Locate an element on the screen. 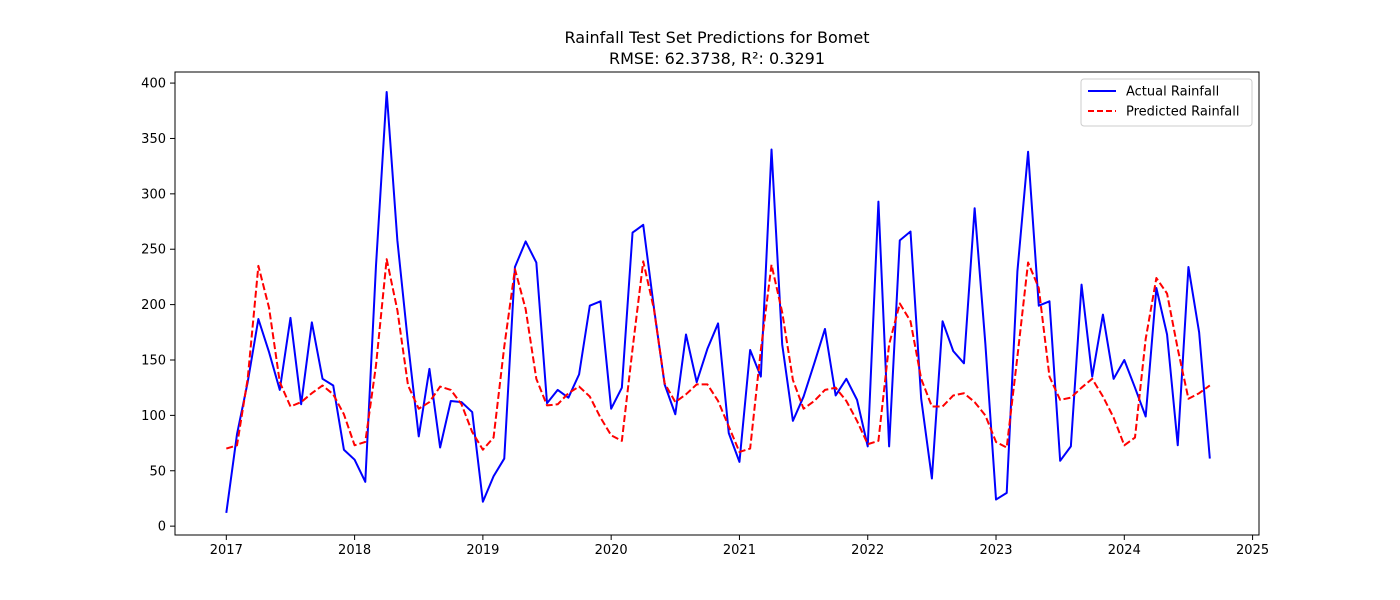  x-tick-label: 2018 is located at coordinates (354, 550).